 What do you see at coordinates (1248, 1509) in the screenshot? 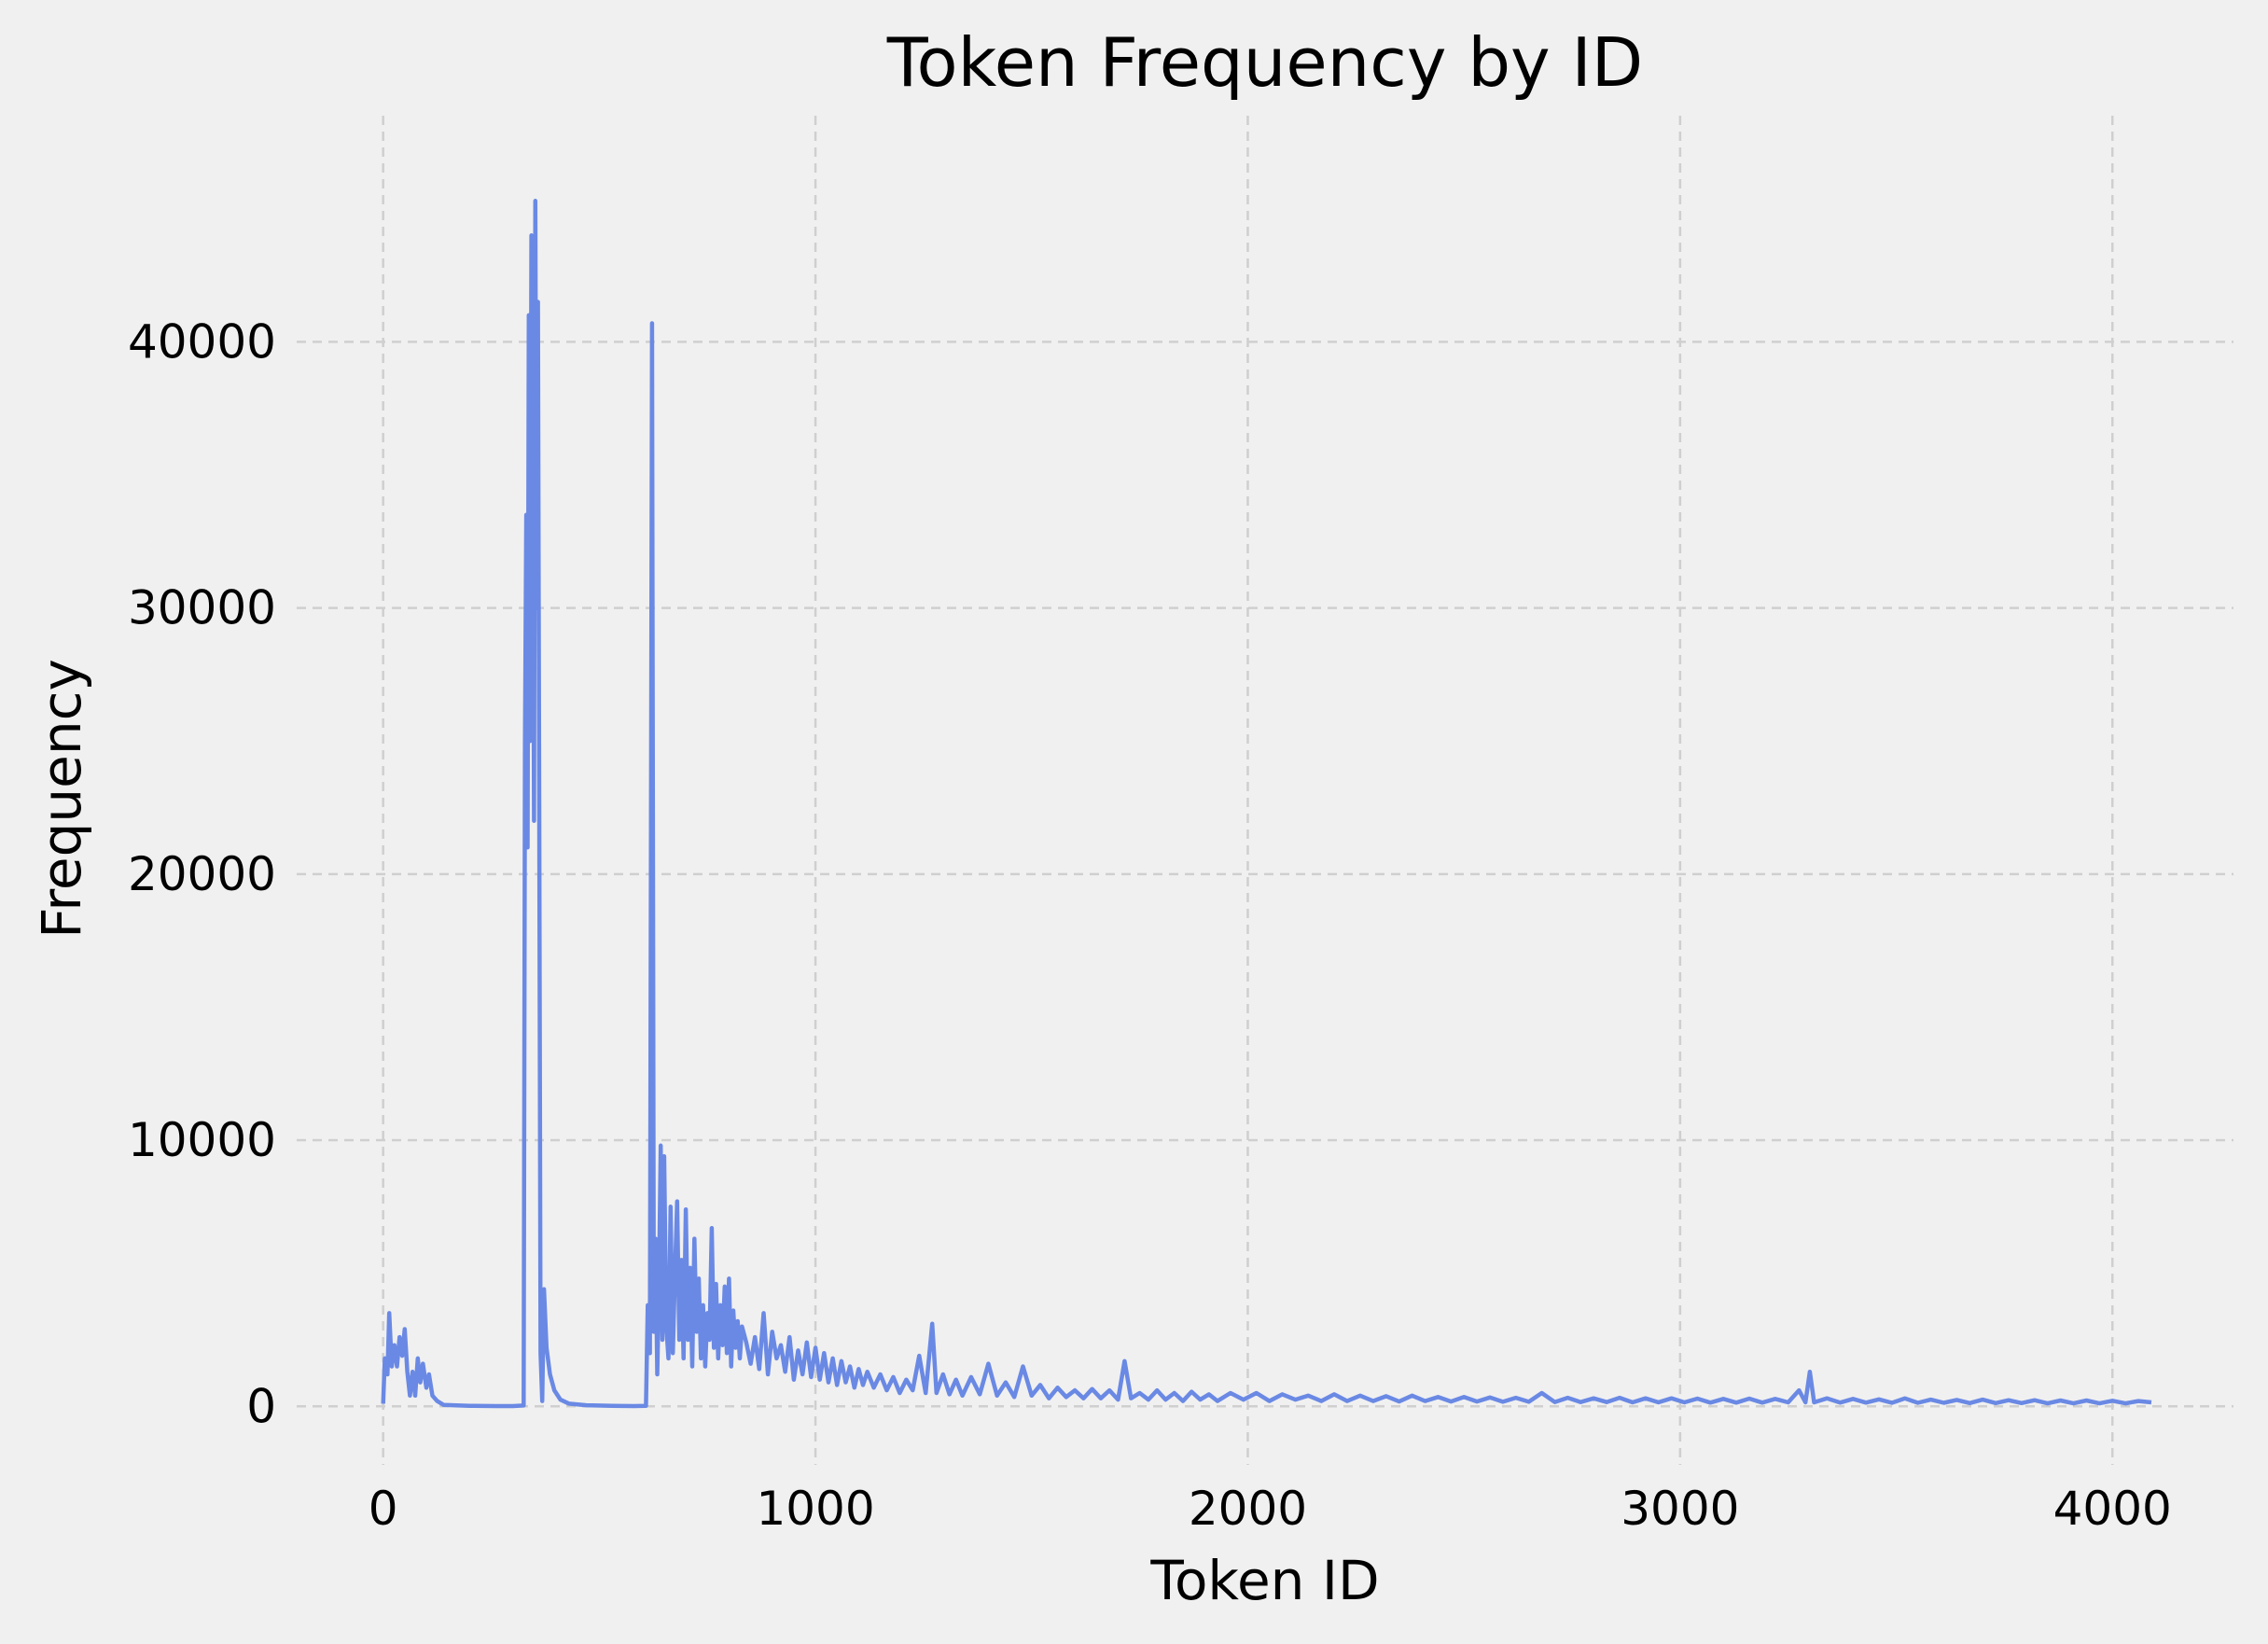
I see `x-tick-label: 2000` at bounding box center [1248, 1509].